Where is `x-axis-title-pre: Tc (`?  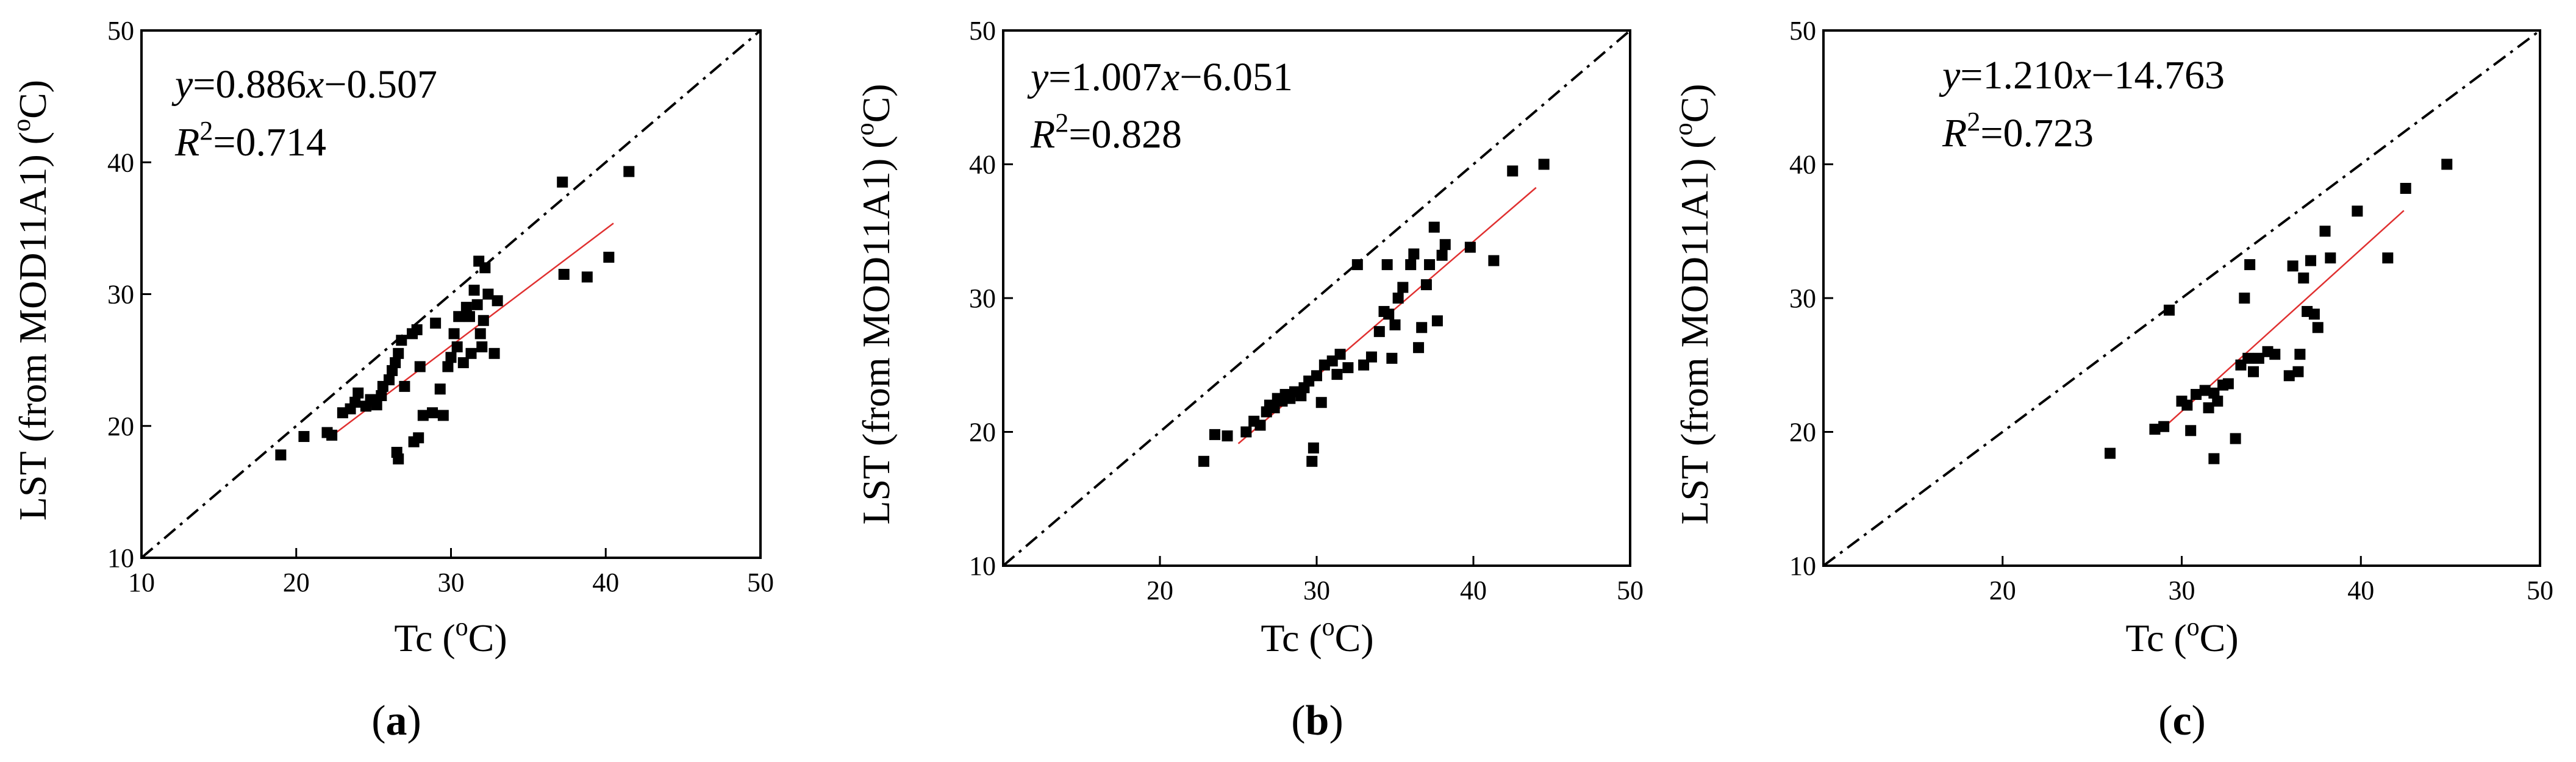 x-axis-title-pre: Tc ( is located at coordinates (1291, 638).